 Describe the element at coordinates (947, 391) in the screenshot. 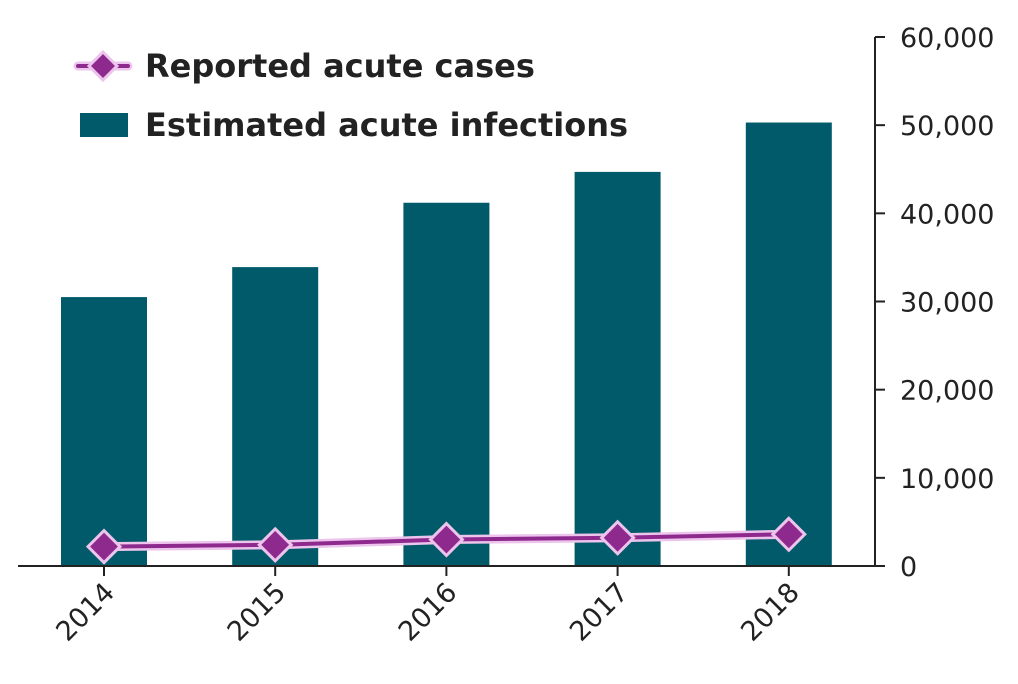

I see `y-tick-label: 20,000` at that location.